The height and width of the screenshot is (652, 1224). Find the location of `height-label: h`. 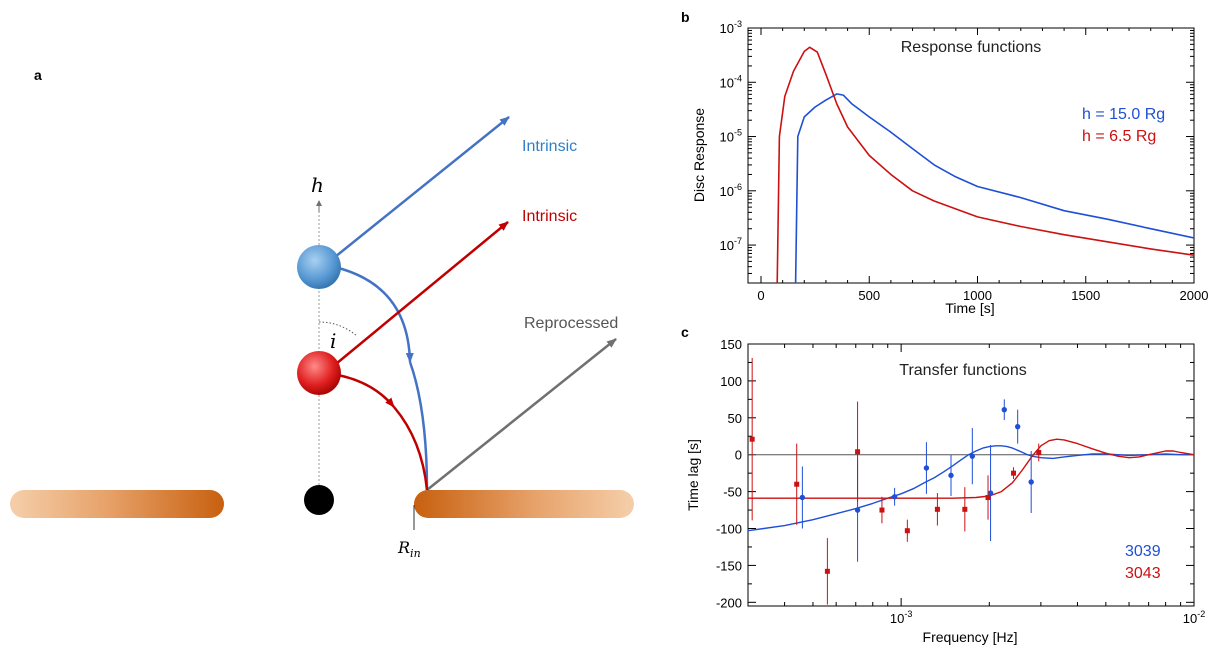

height-label: h is located at coordinates (317, 185).